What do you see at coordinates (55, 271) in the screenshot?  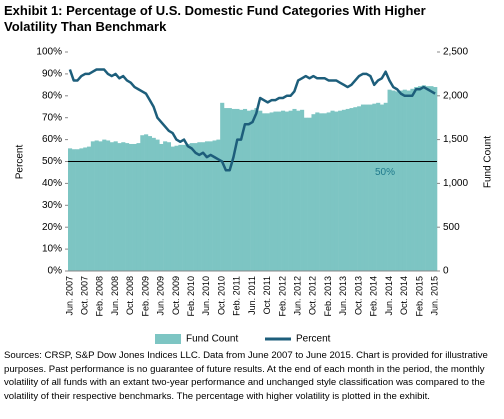 I see `y-tick-label: 0%` at bounding box center [55, 271].